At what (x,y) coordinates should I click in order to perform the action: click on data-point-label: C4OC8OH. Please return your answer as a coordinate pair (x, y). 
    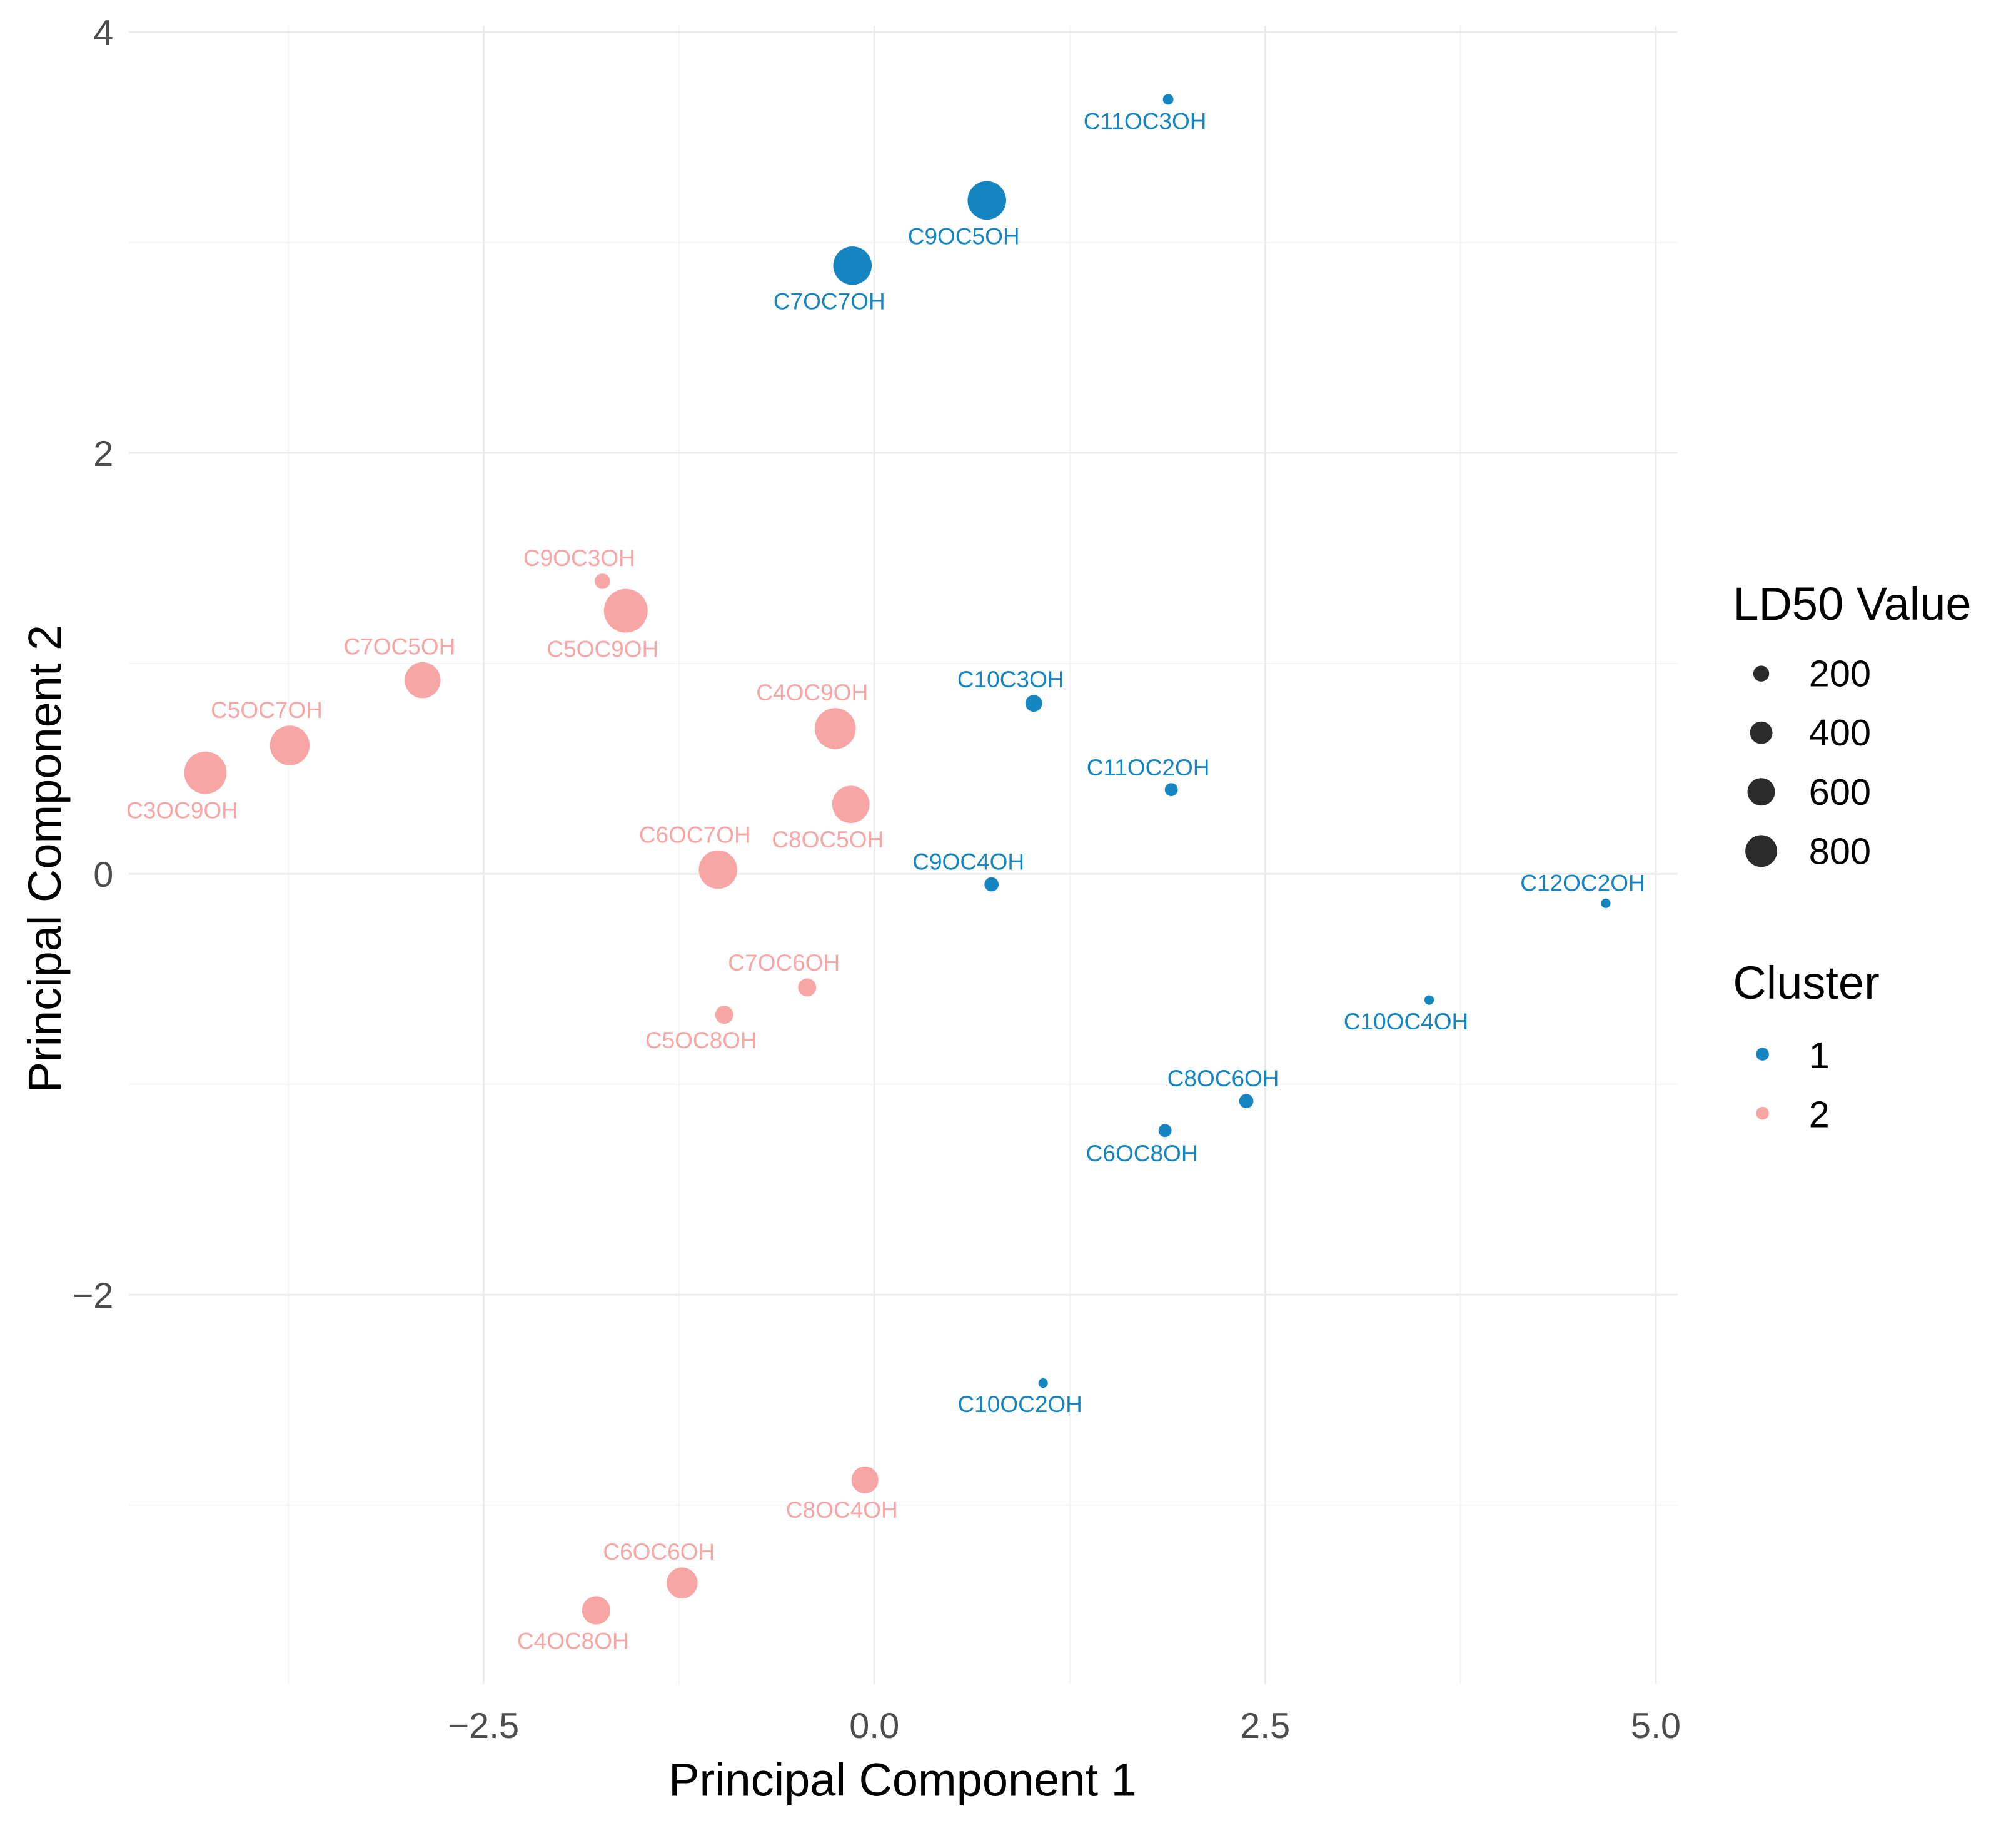
    Looking at the image, I should click on (573, 1641).